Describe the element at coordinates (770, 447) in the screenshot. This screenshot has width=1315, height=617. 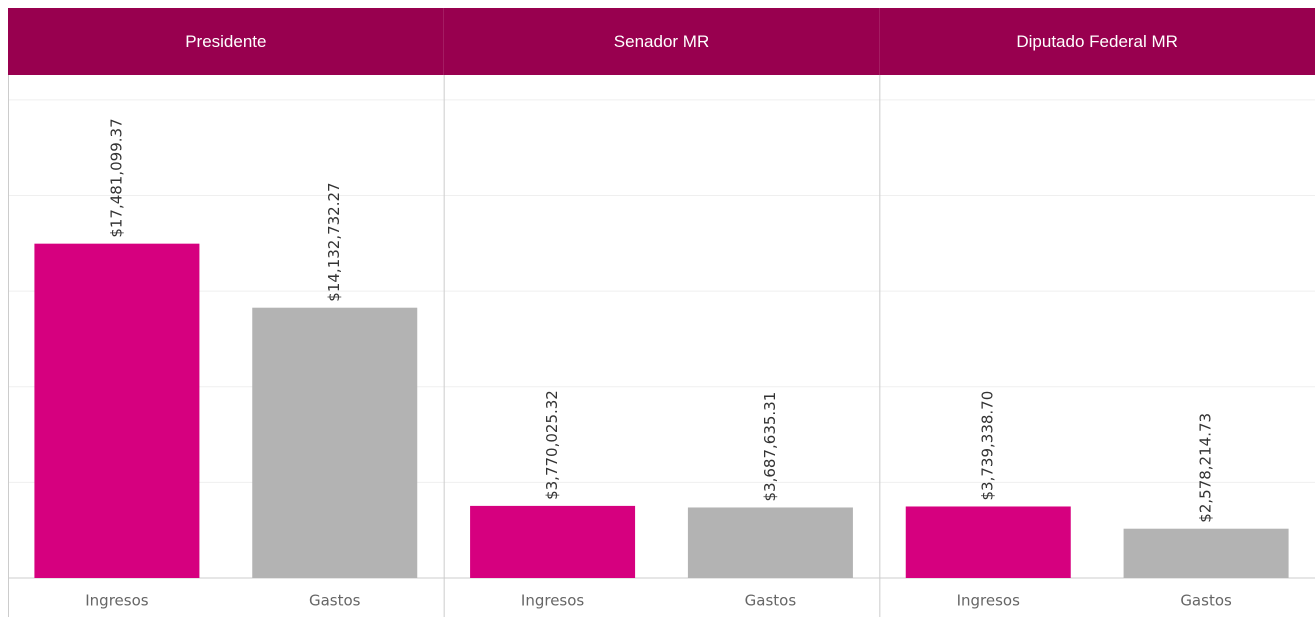
I see `value-label: $3,687,635.31` at that location.